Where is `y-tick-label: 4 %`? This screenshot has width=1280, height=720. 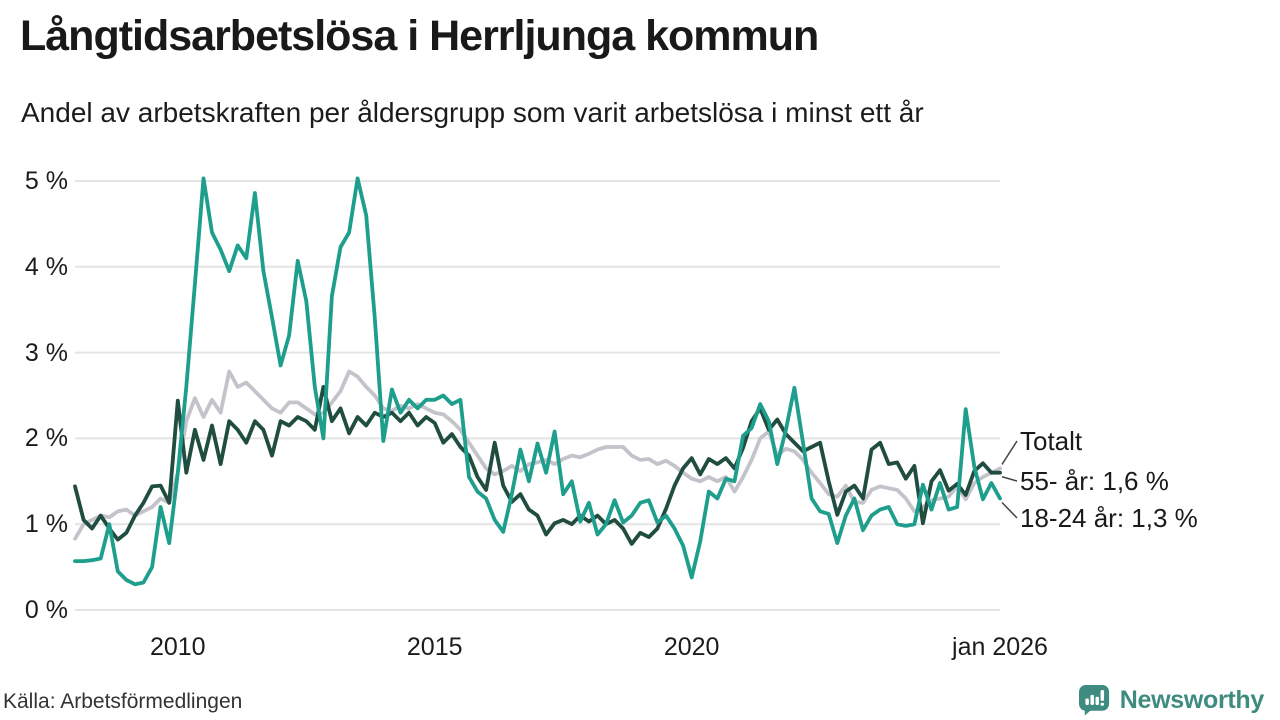
y-tick-label: 4 % is located at coordinates (46, 266).